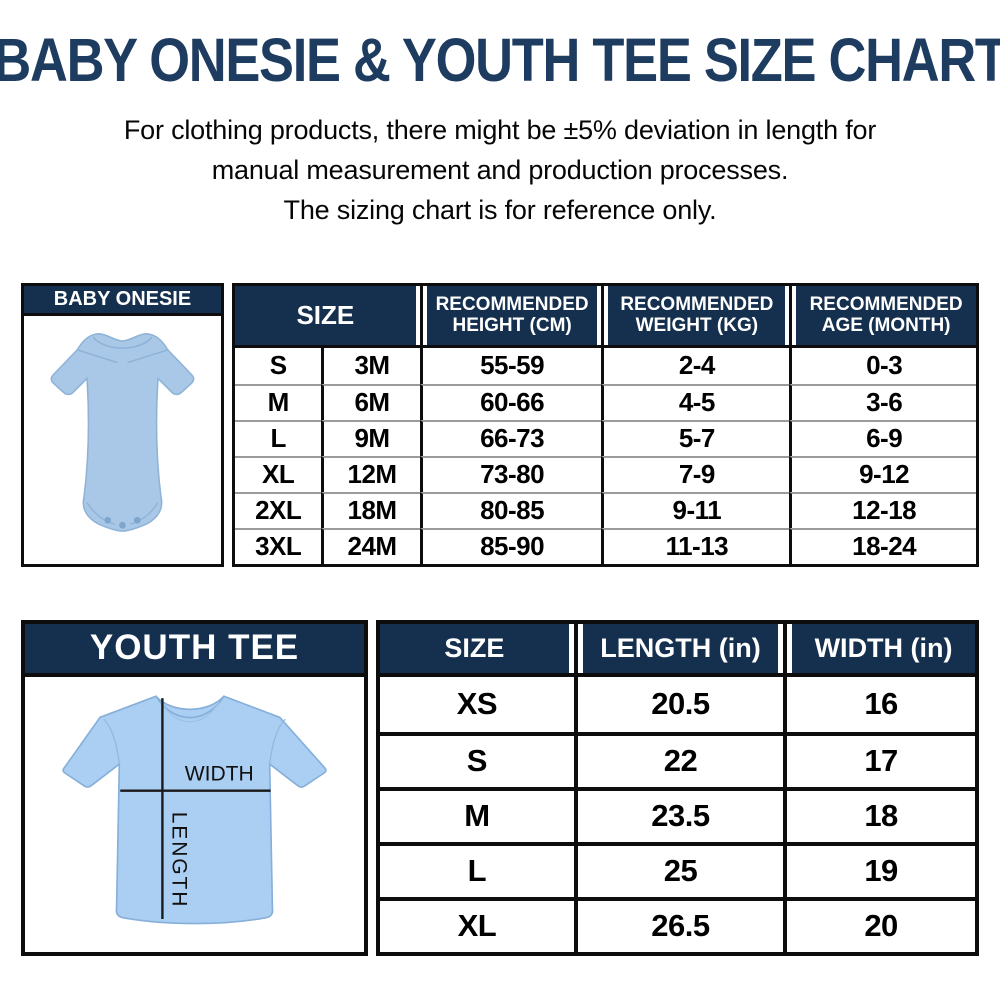 The image size is (1000, 1000). I want to click on onesie-header-height-cell: RECOMMENDED HEIGHT (CM), so click(510, 316).